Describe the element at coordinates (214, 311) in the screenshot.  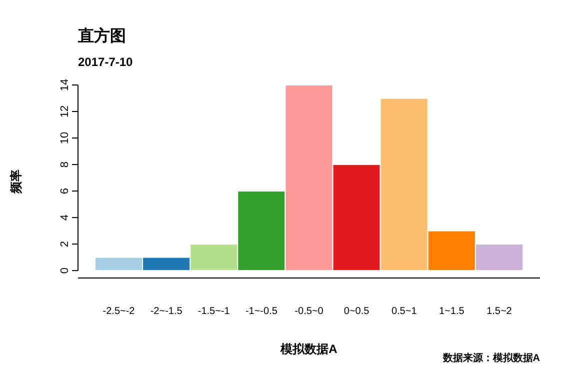
I see `x-tick-label: -1.5~-1` at that location.